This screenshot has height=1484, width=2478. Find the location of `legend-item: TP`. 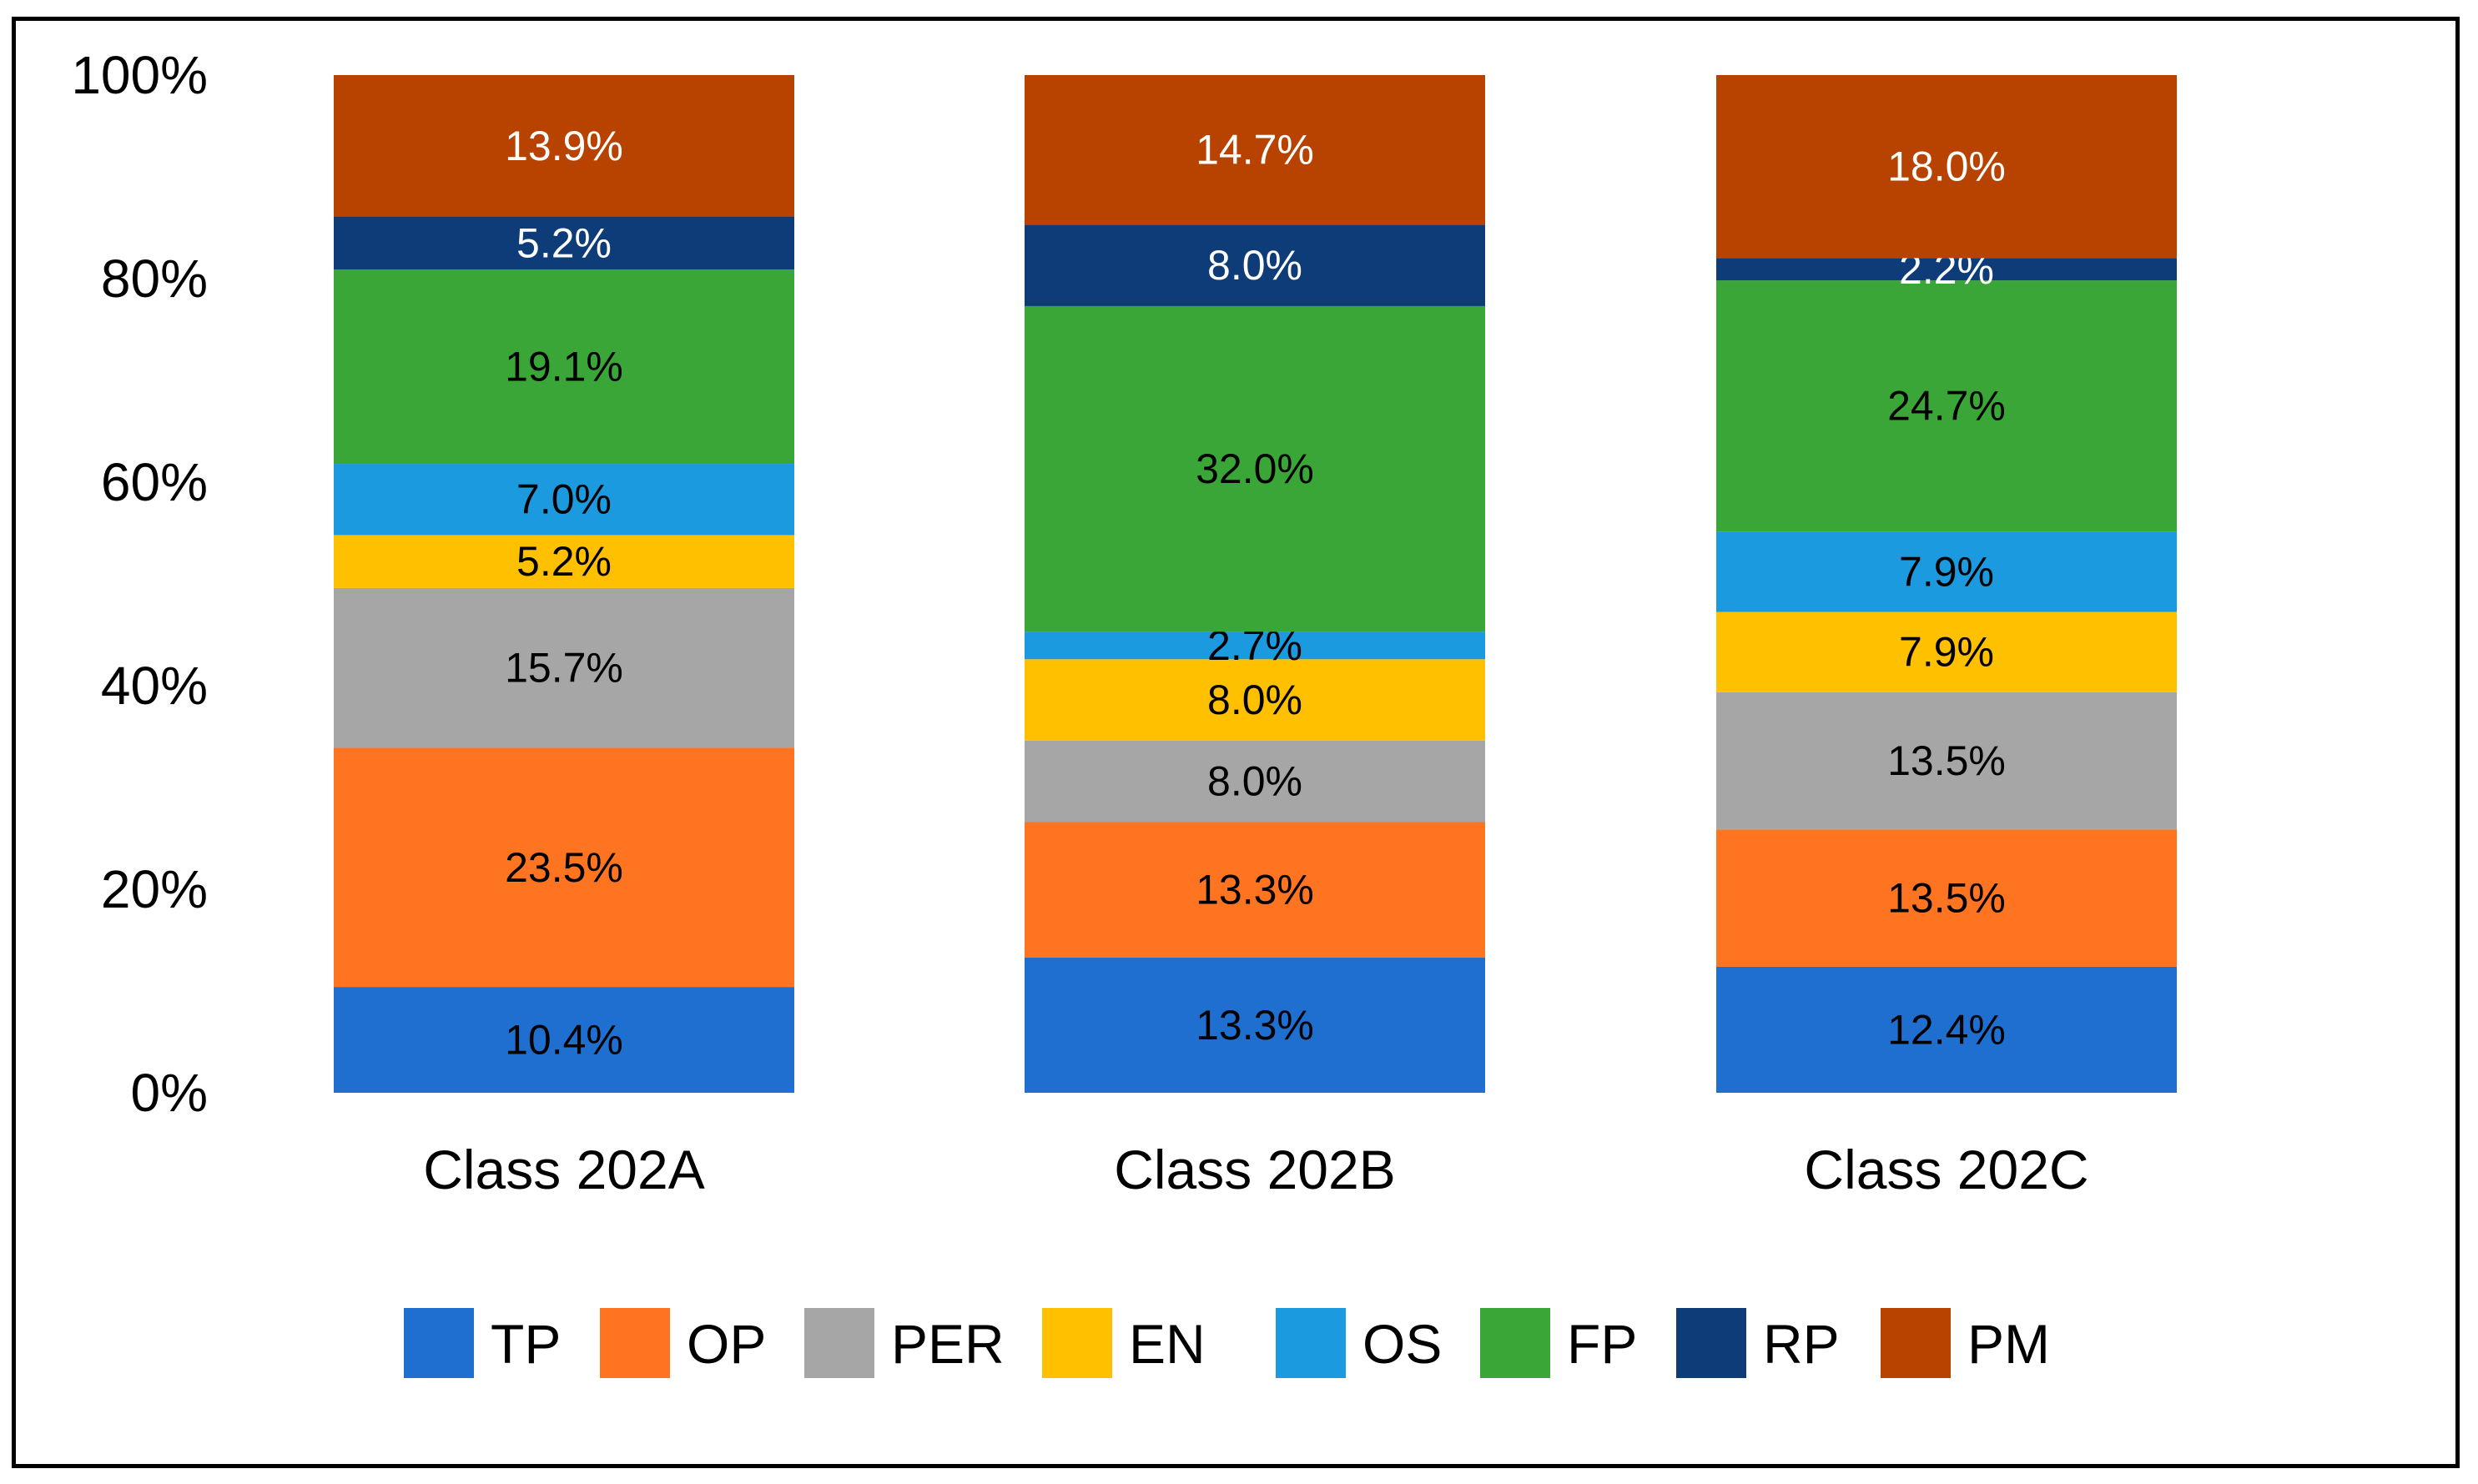

legend-item: TP is located at coordinates (483, 1343).